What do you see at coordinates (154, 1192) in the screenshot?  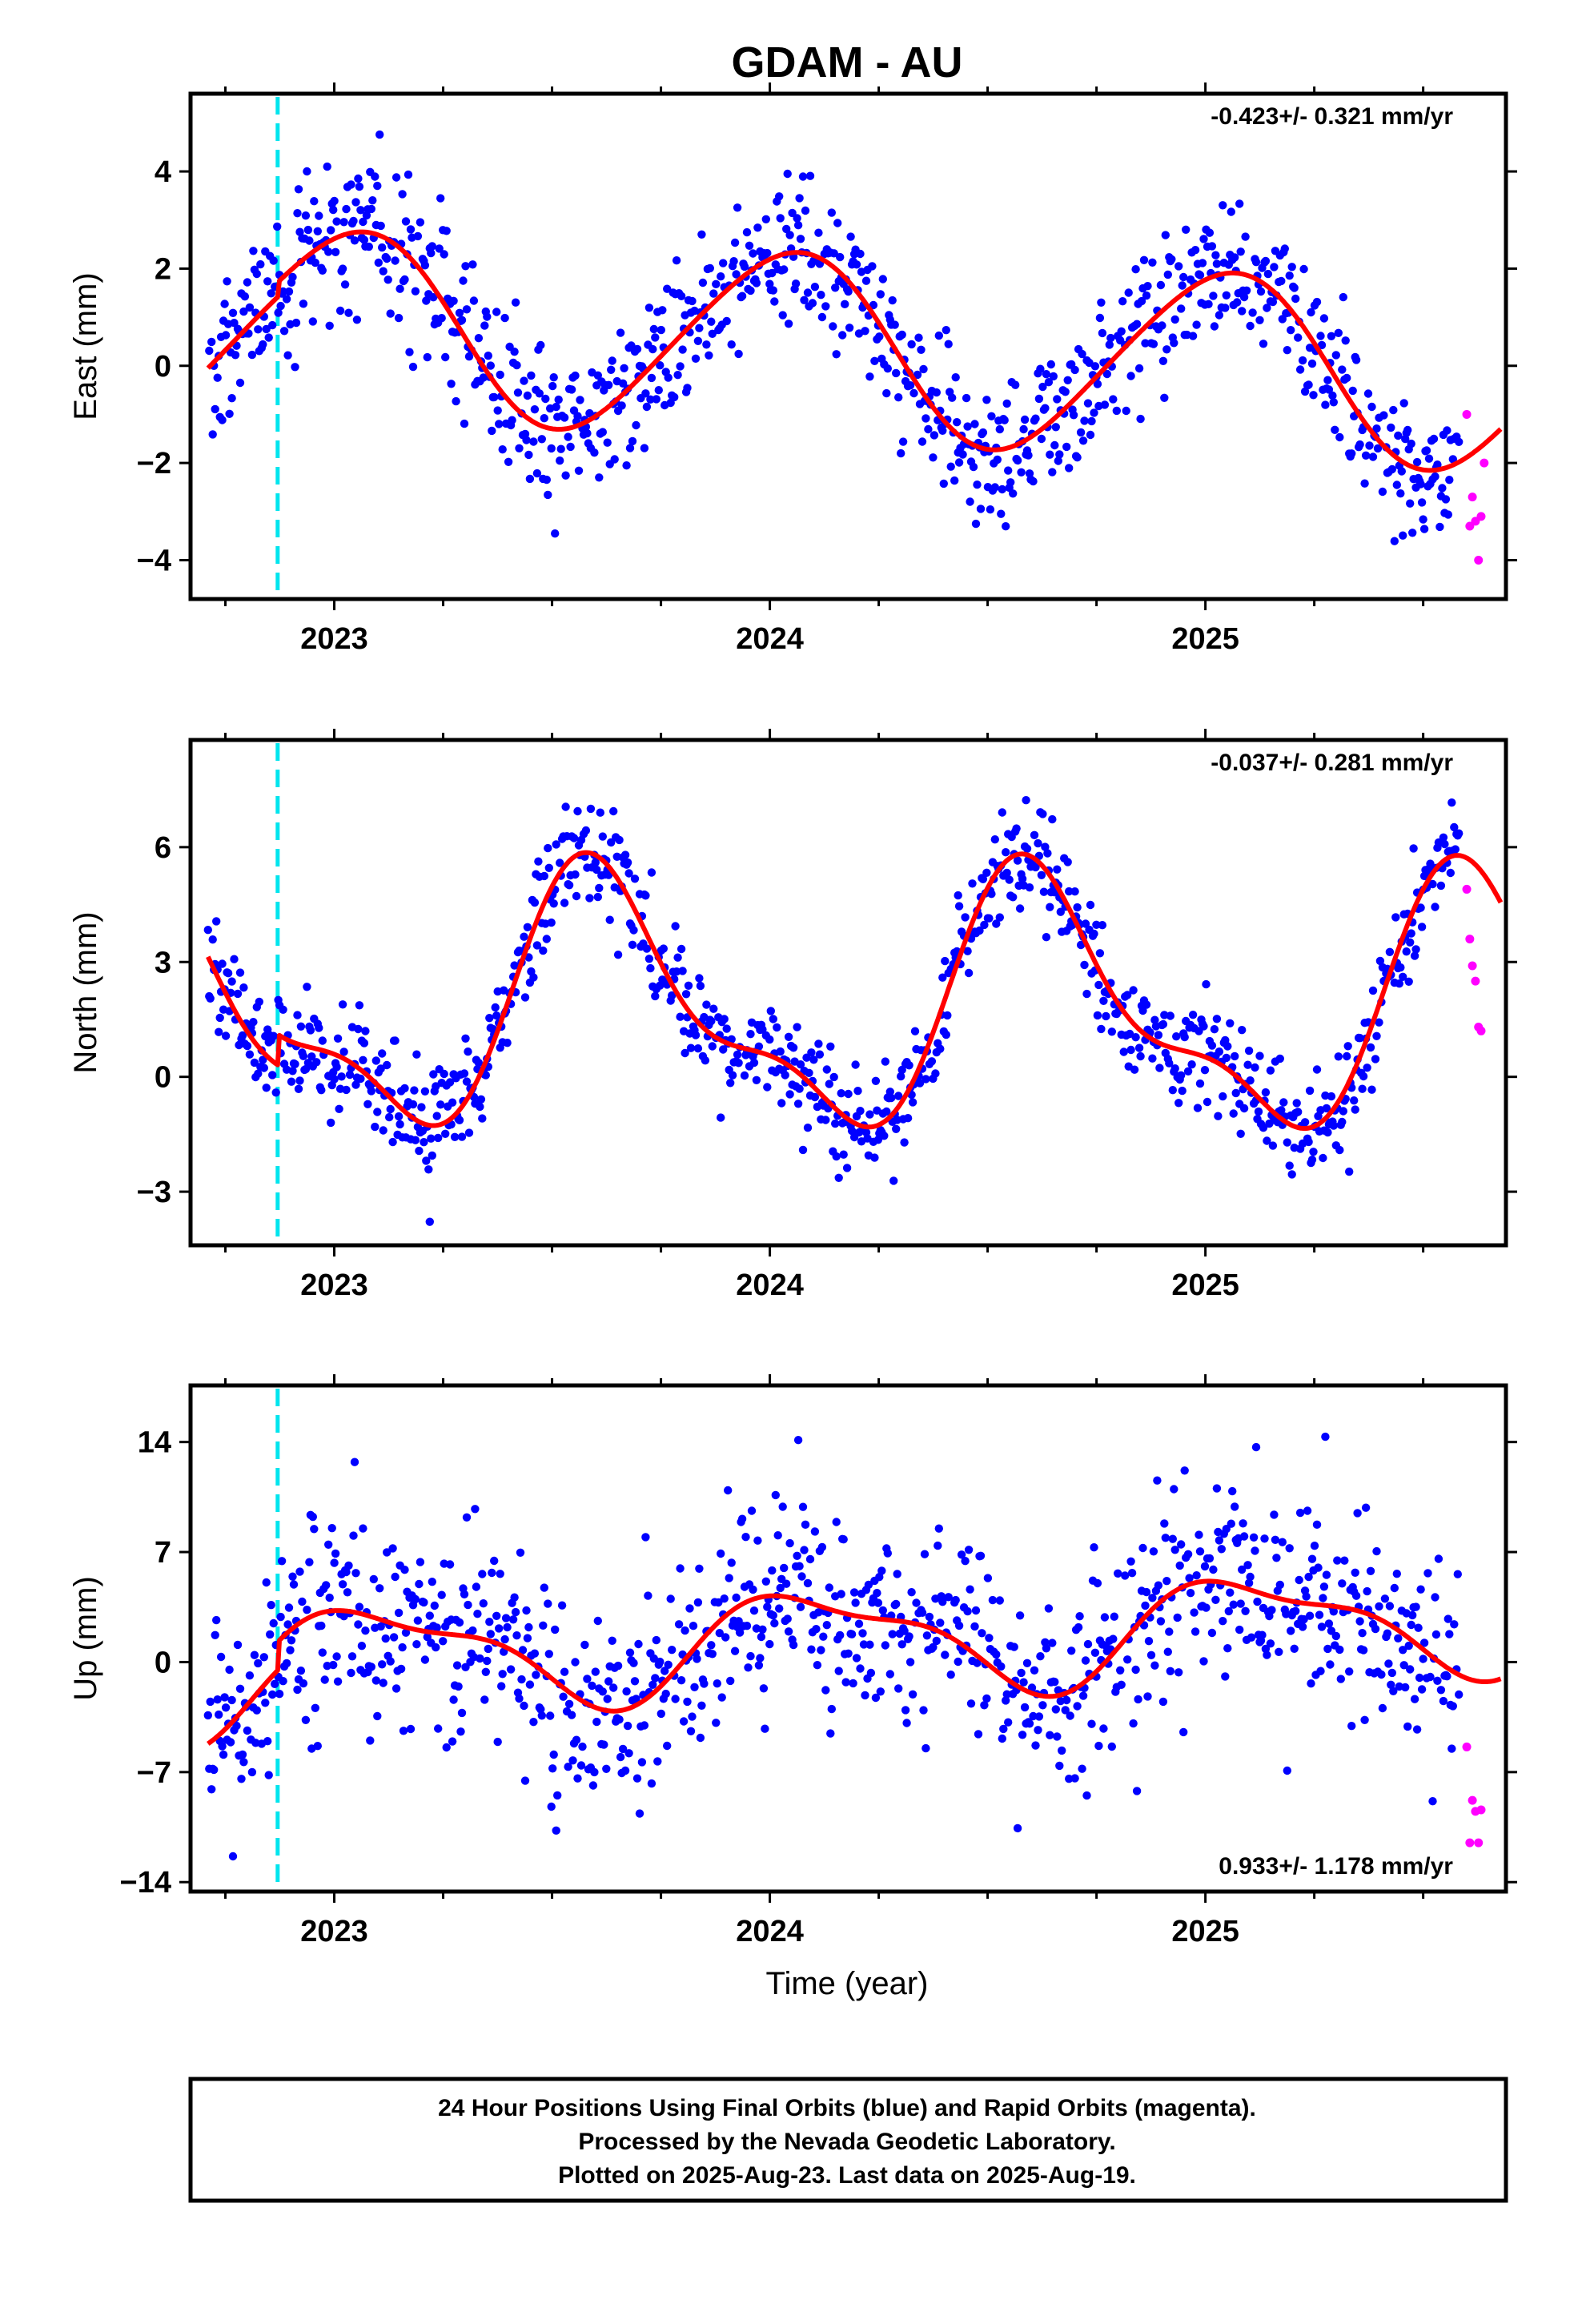 I see `north-y-tick-label: −3` at bounding box center [154, 1192].